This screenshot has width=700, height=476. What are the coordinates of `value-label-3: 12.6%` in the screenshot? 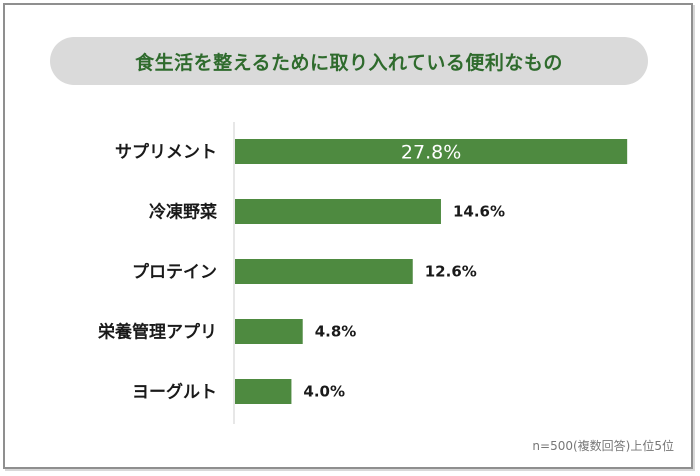 It's located at (451, 272).